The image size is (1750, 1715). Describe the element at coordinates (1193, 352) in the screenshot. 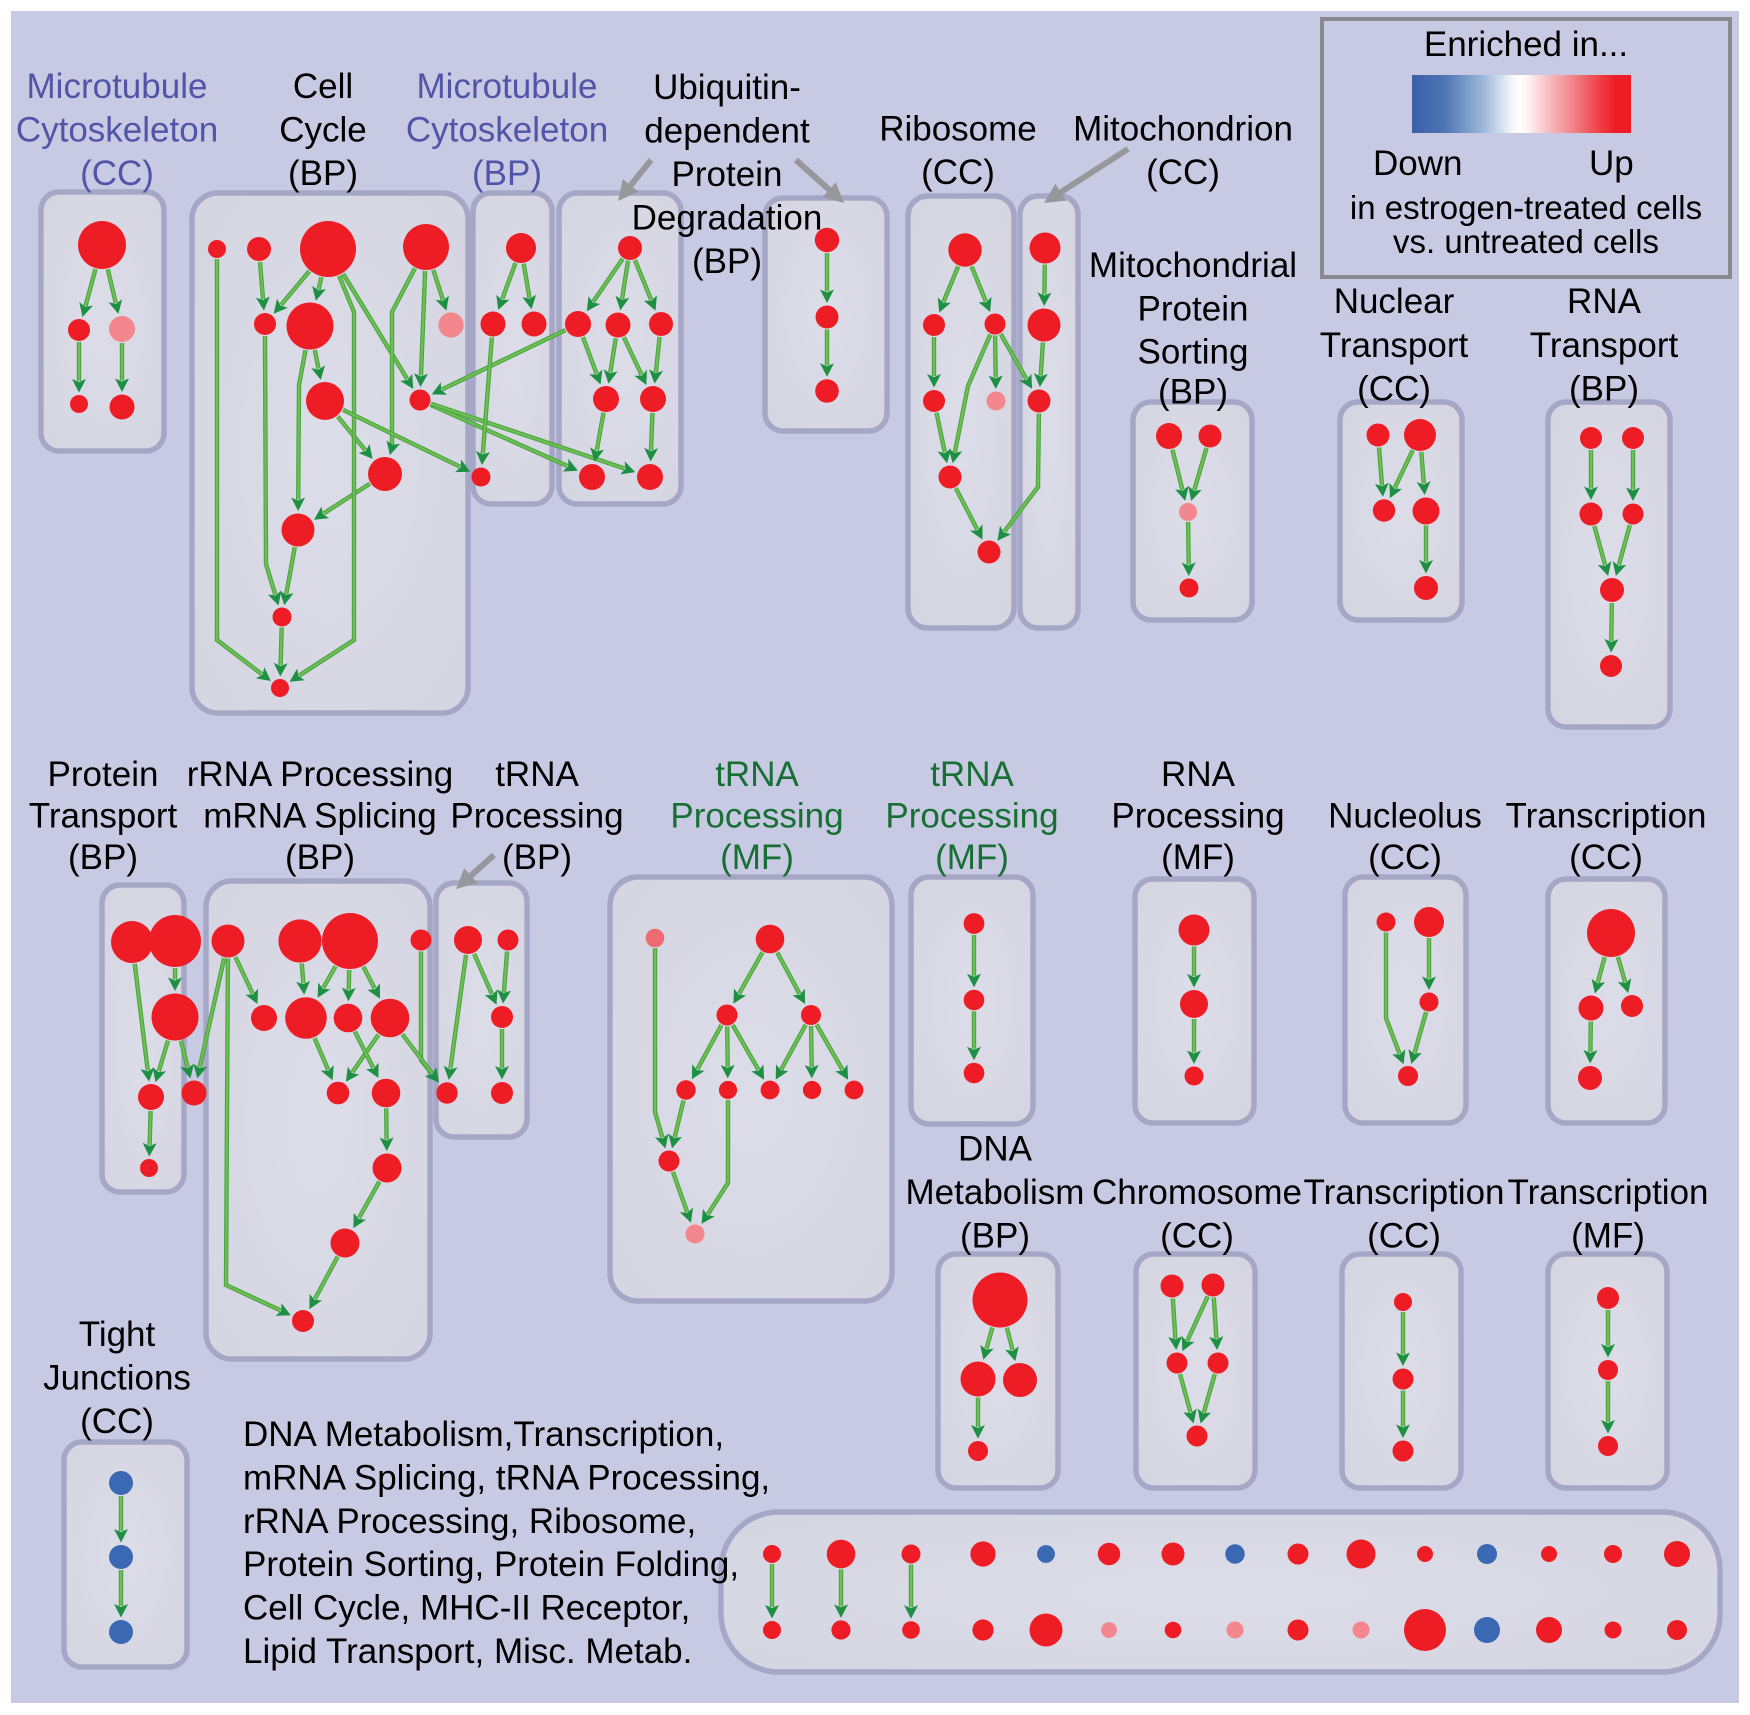

I see `svg-text: Sorting` at that location.